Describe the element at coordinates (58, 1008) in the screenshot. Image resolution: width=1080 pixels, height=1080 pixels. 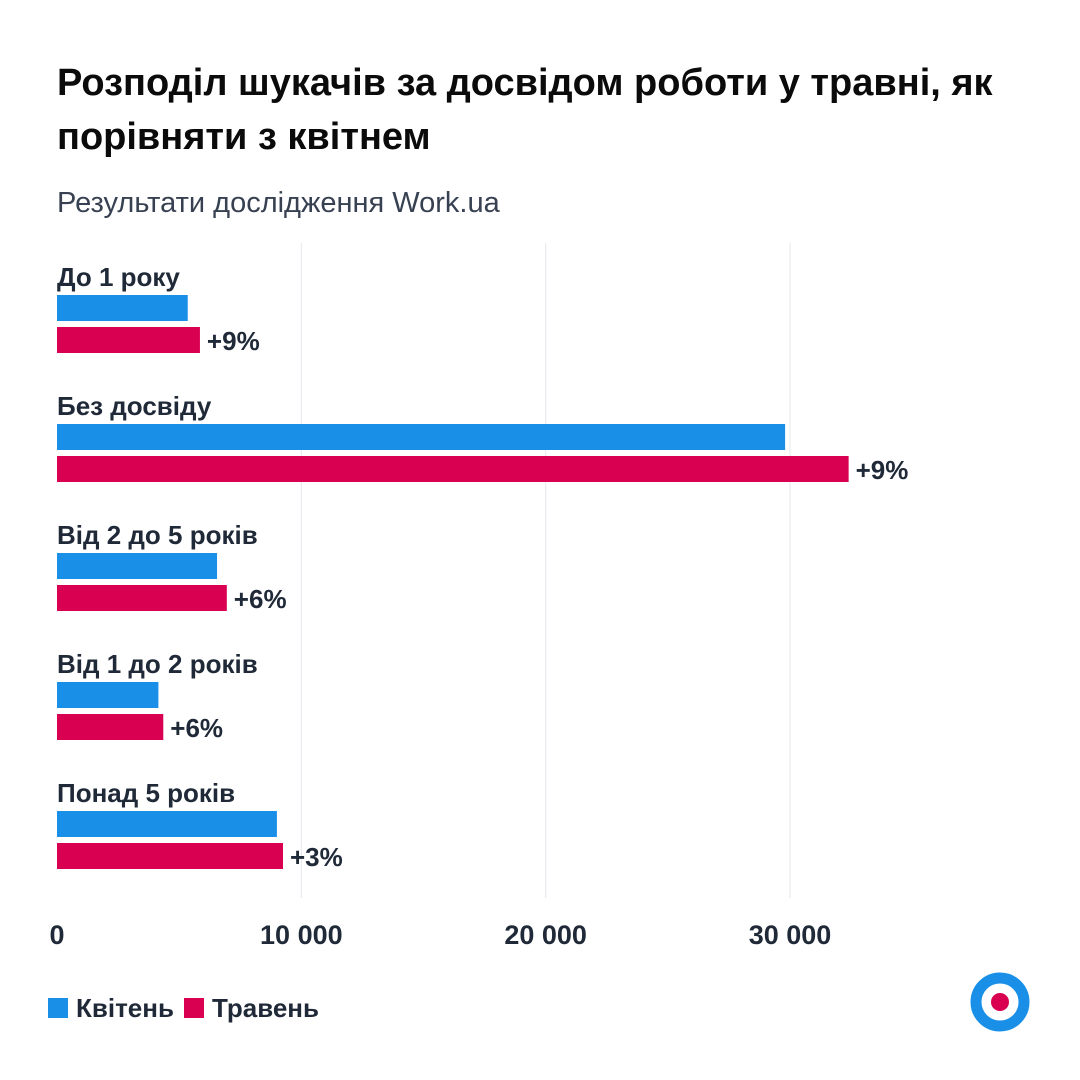
I see `legend-swatch-april` at that location.